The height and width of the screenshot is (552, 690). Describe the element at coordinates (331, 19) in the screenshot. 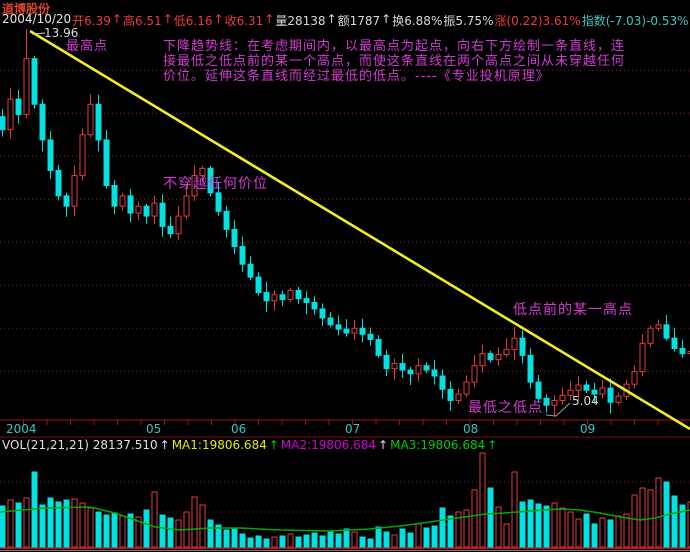

I see `quote-field-10: ↑` at that location.